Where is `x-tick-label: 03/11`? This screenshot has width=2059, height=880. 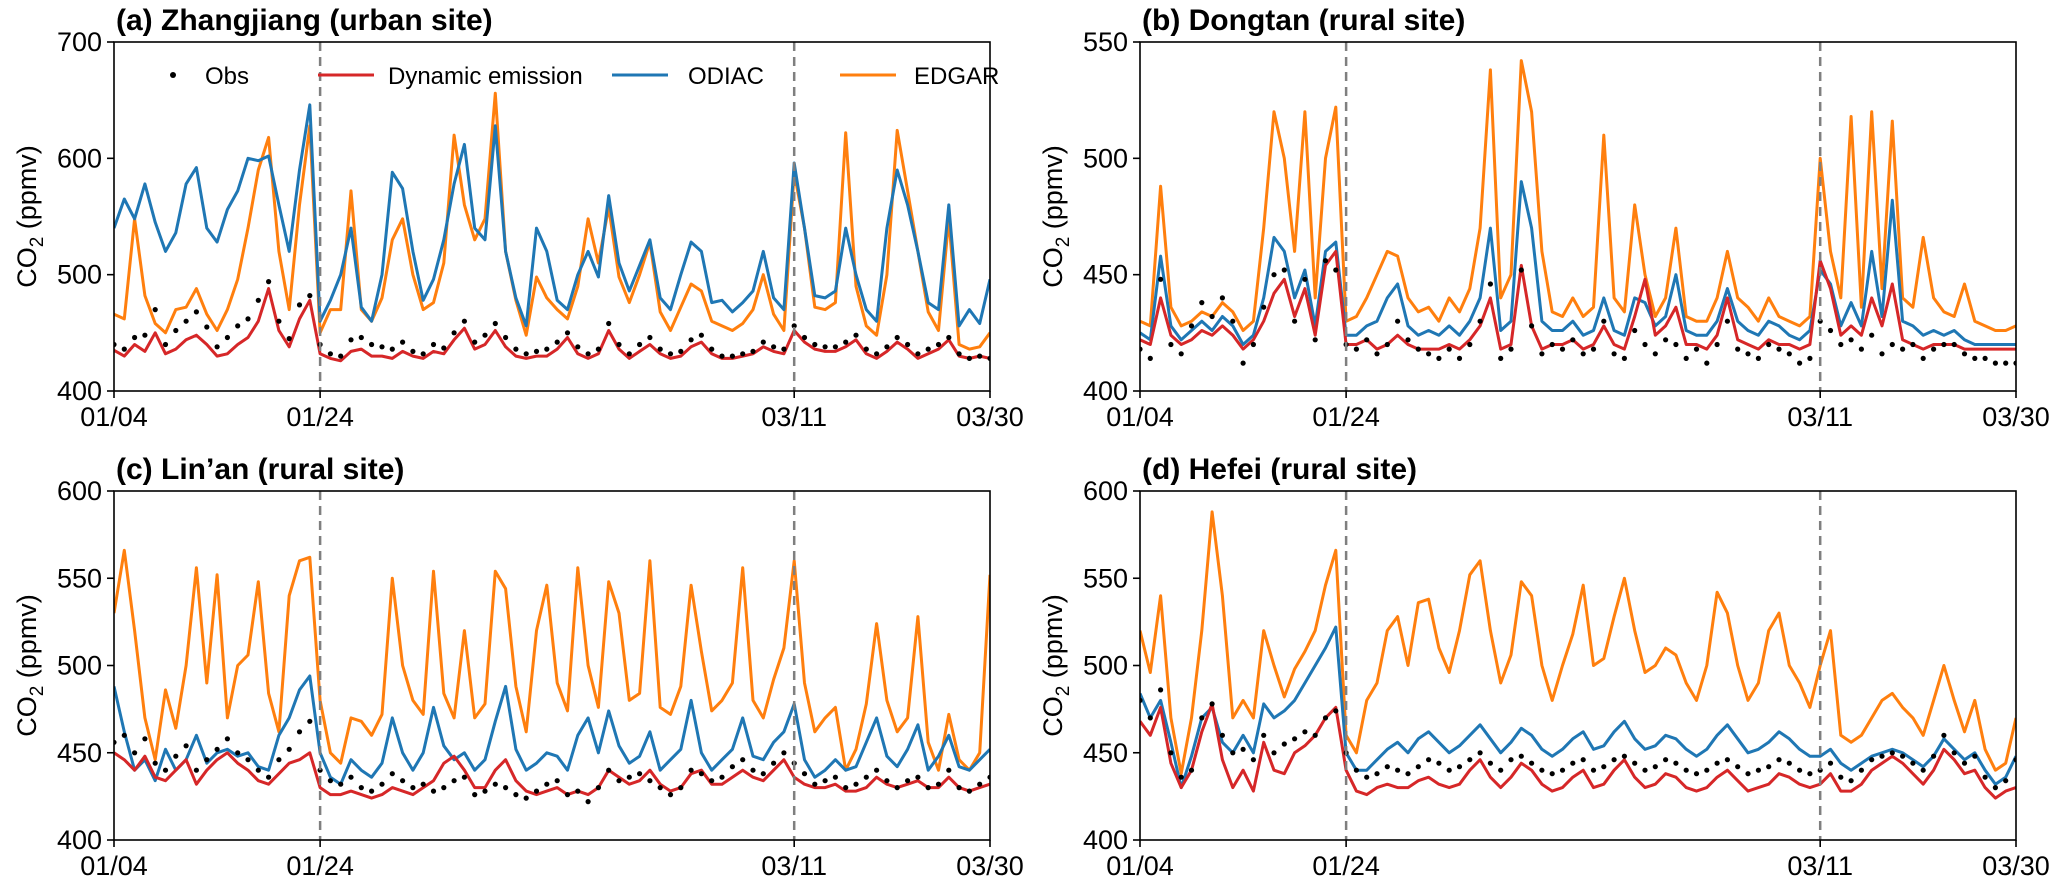 x-tick-label: 03/11 is located at coordinates (794, 865).